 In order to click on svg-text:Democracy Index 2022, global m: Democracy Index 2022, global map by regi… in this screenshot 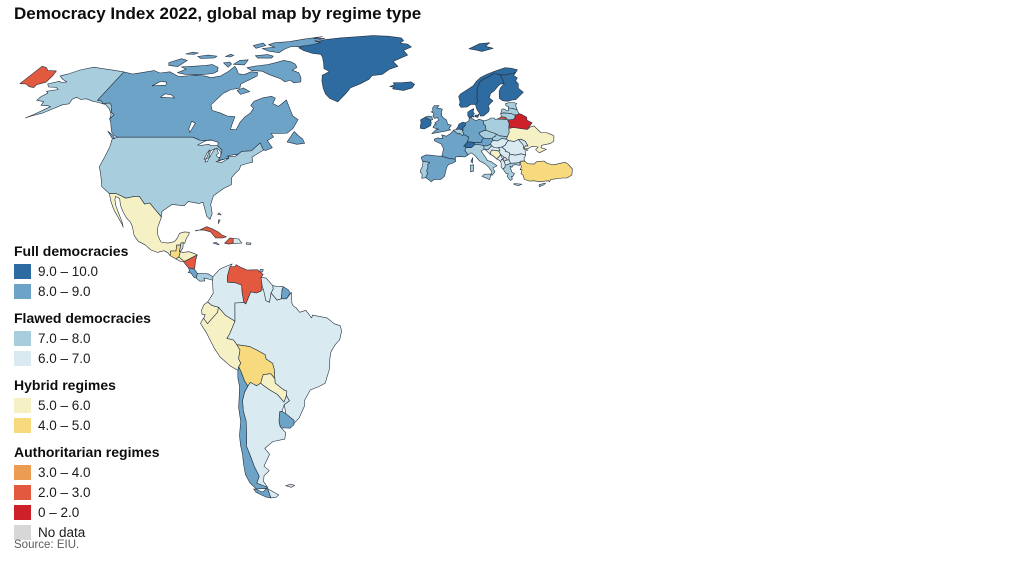, I will do `click(217, 13)`.